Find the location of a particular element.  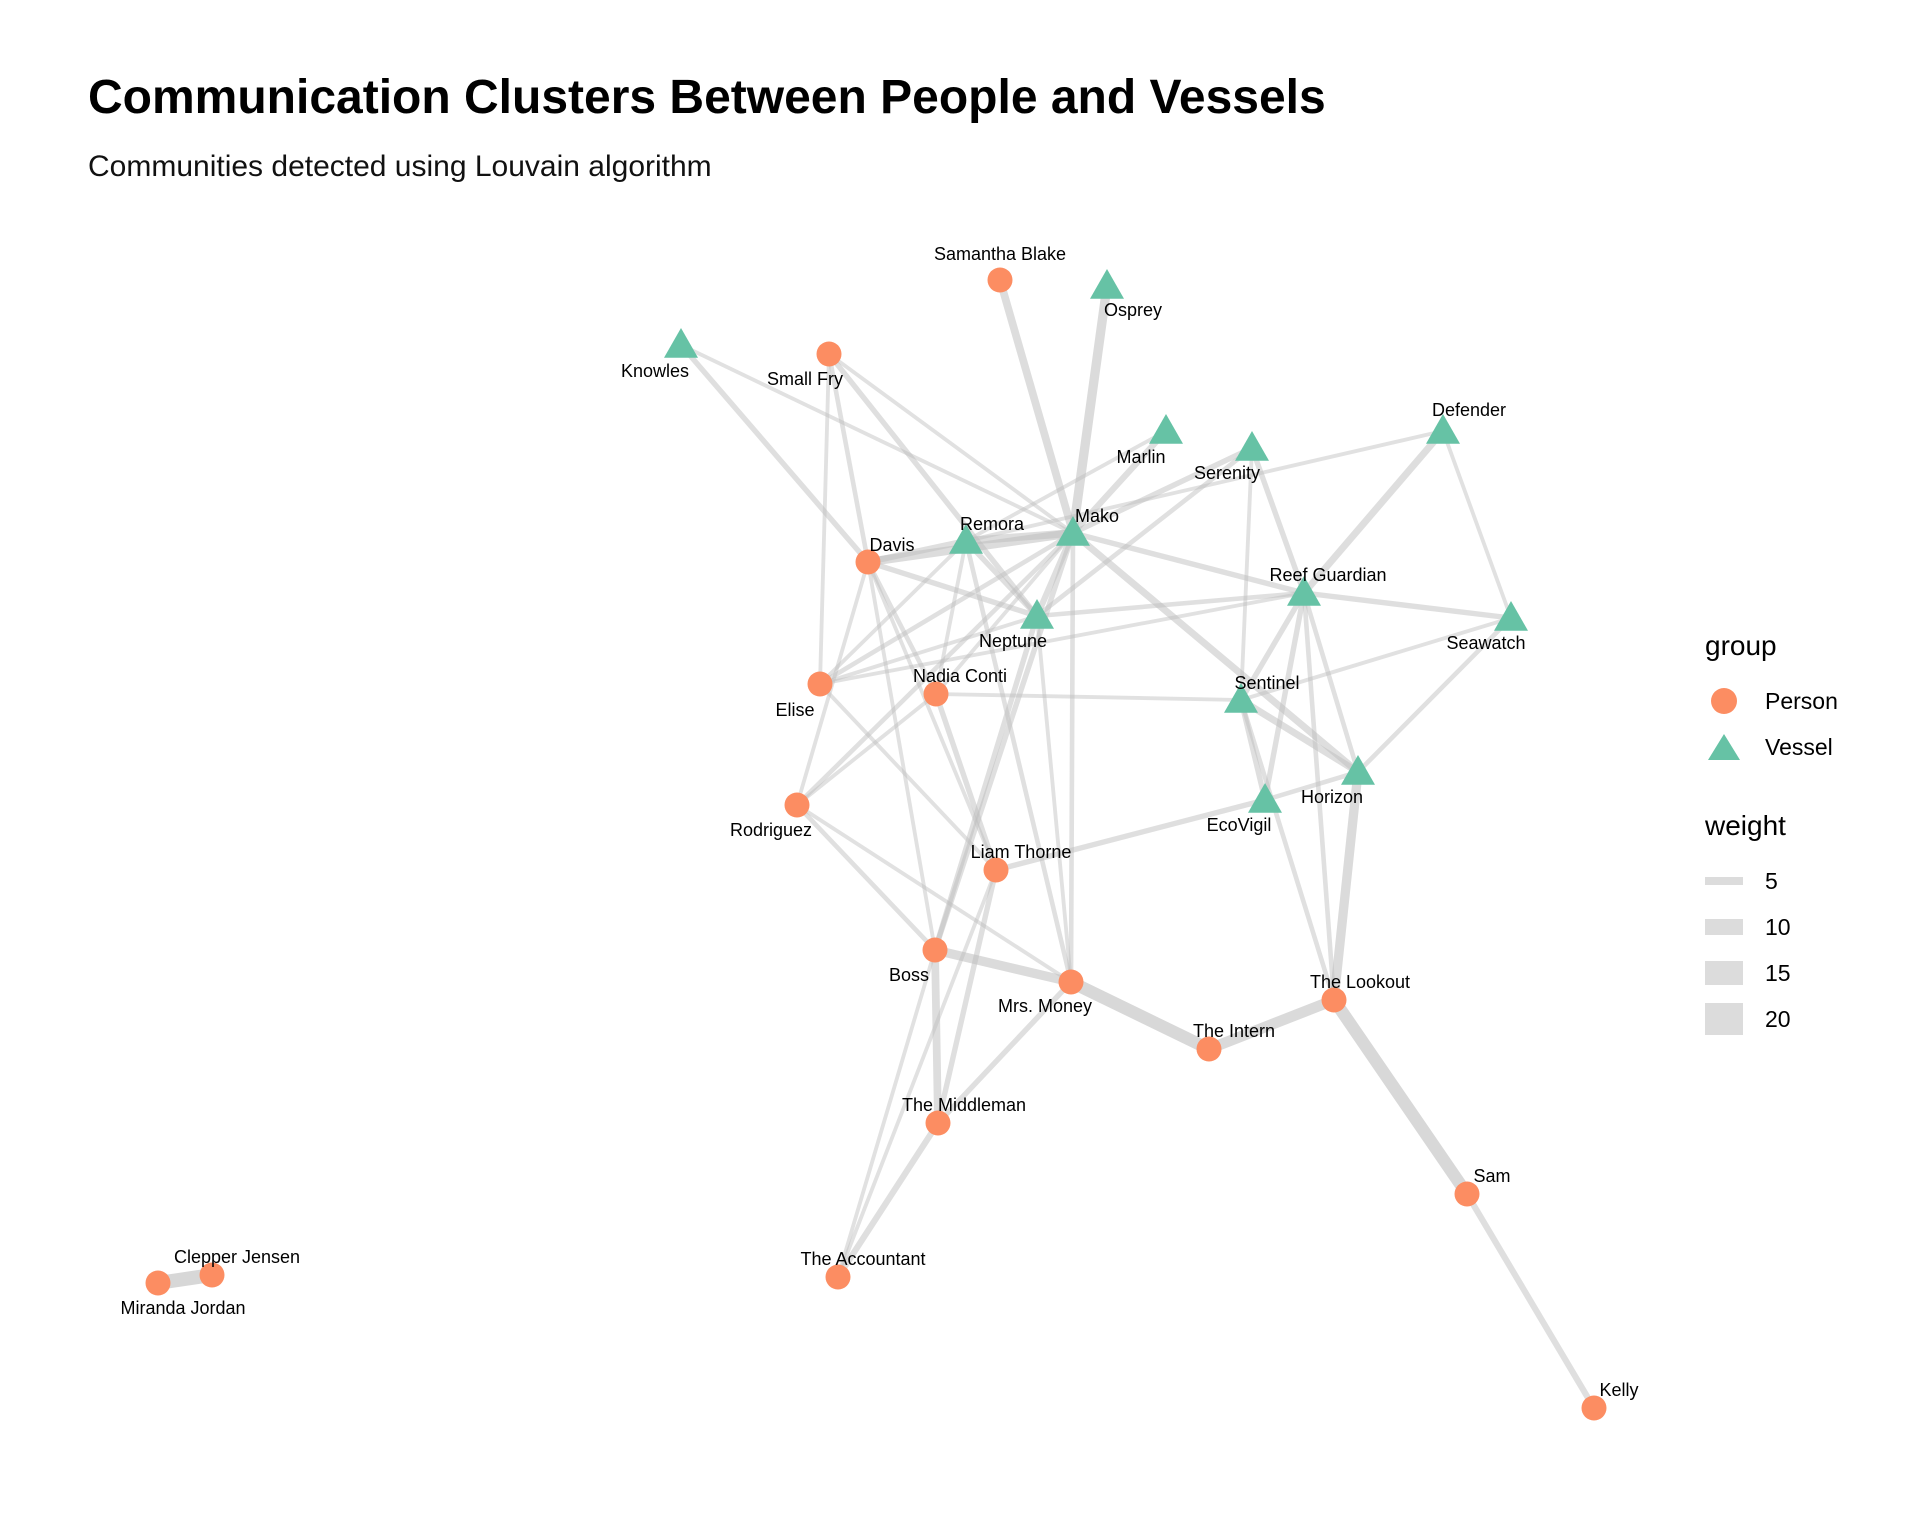

edge-davis-nadia-conti is located at coordinates (902, 628).